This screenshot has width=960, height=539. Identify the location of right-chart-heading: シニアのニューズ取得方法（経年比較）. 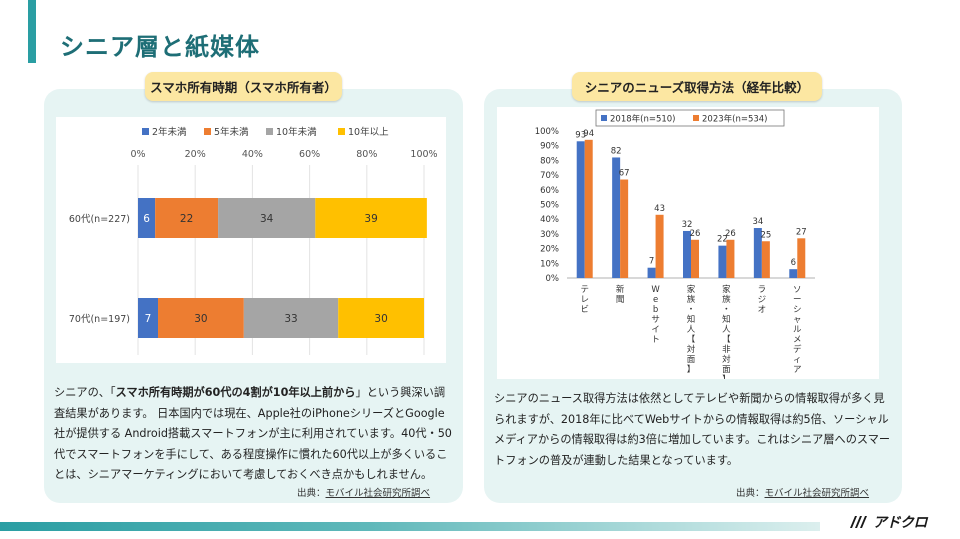
(697, 86).